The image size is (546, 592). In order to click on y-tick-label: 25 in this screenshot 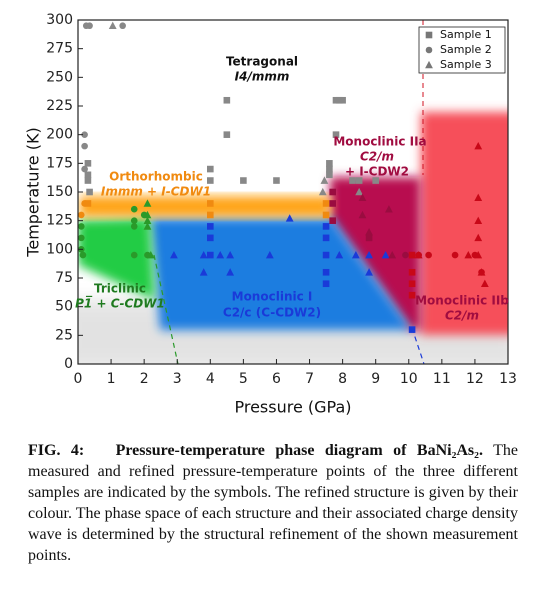, I will do `click(64, 335)`.